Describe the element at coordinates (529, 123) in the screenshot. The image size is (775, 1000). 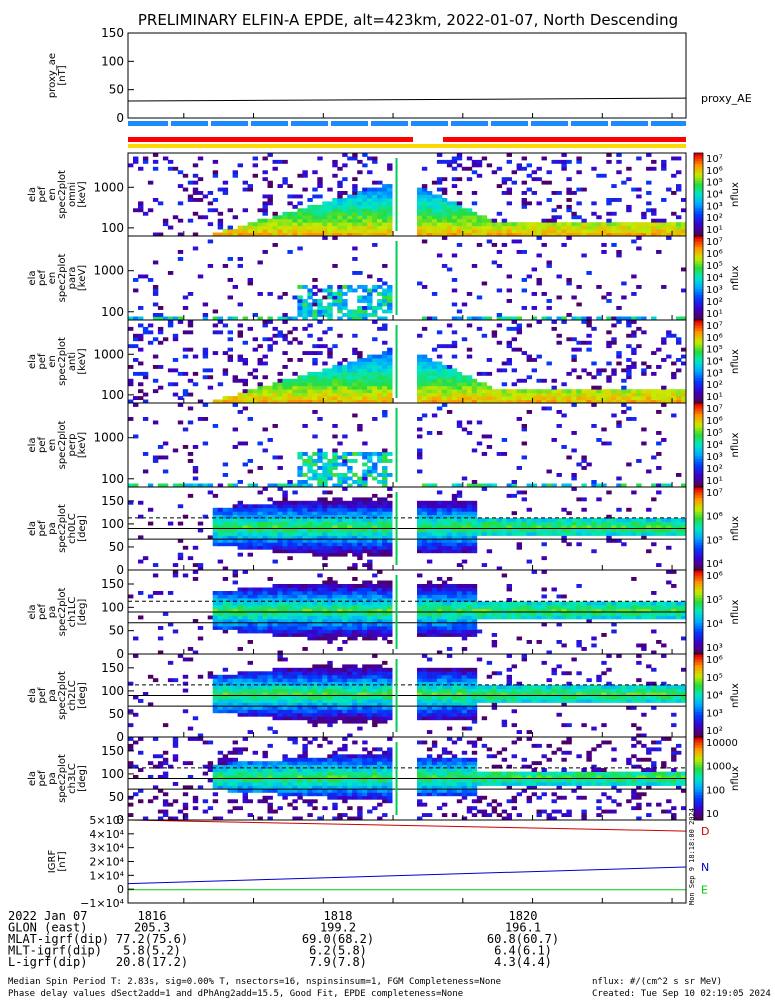
I see `bar-gap` at that location.